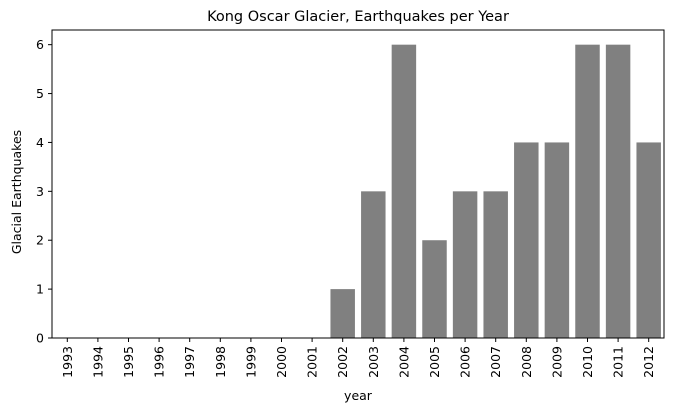  What do you see at coordinates (358, 17) in the screenshot?
I see `chart-title: Kong Oscar Glacier, Earthquakes per Year` at bounding box center [358, 17].